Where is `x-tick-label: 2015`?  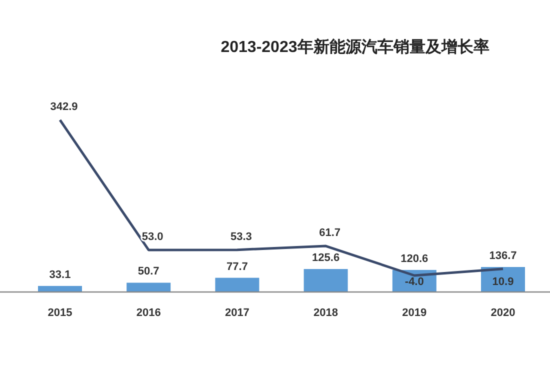 x-tick-label: 2015 is located at coordinates (60, 313).